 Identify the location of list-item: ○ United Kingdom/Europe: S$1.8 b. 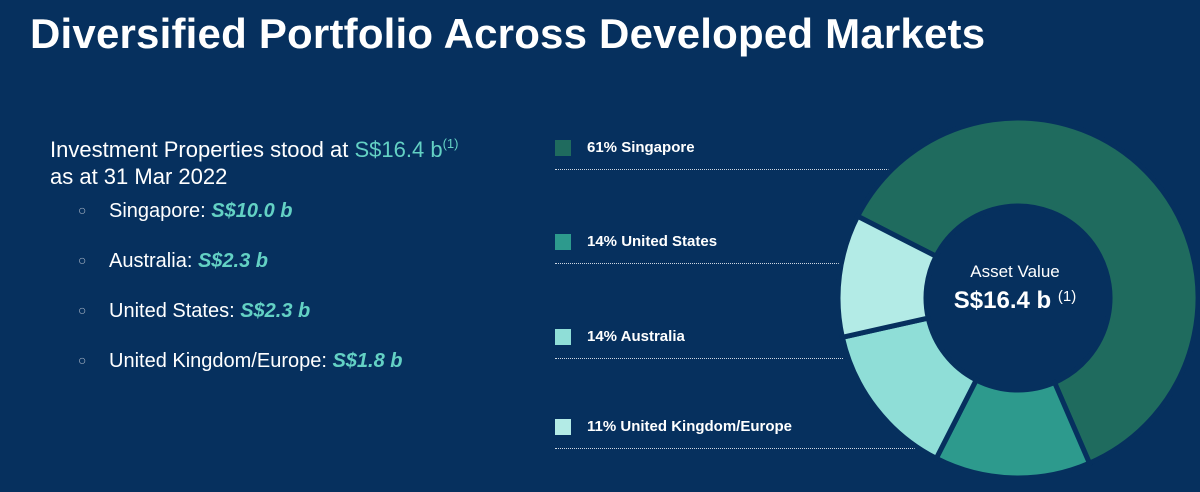
(240, 371).